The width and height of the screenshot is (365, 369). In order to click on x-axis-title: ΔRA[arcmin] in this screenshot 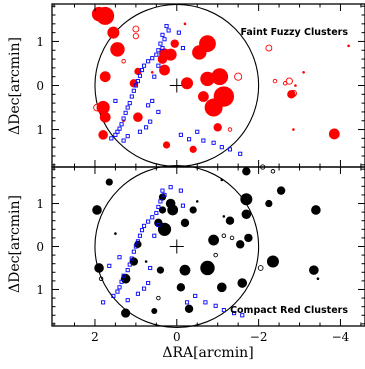, I will do `click(207, 353)`.